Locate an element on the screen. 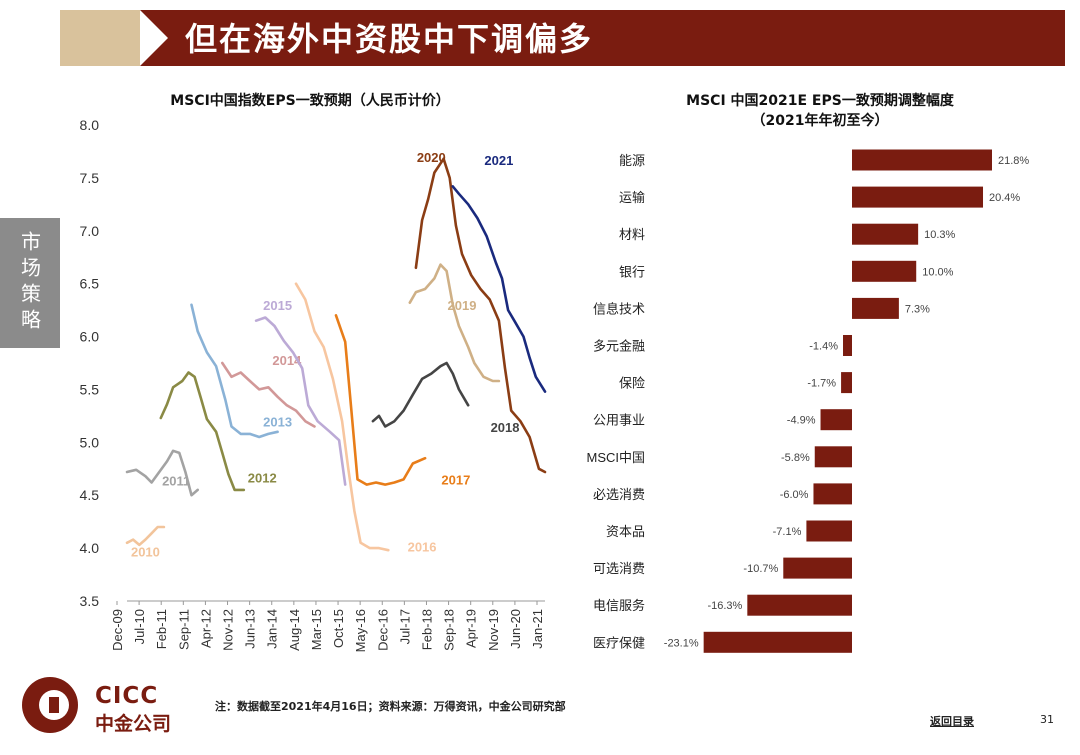 This screenshot has width=1080, height=755. x-tick-label: Jan-14 is located at coordinates (272, 629).